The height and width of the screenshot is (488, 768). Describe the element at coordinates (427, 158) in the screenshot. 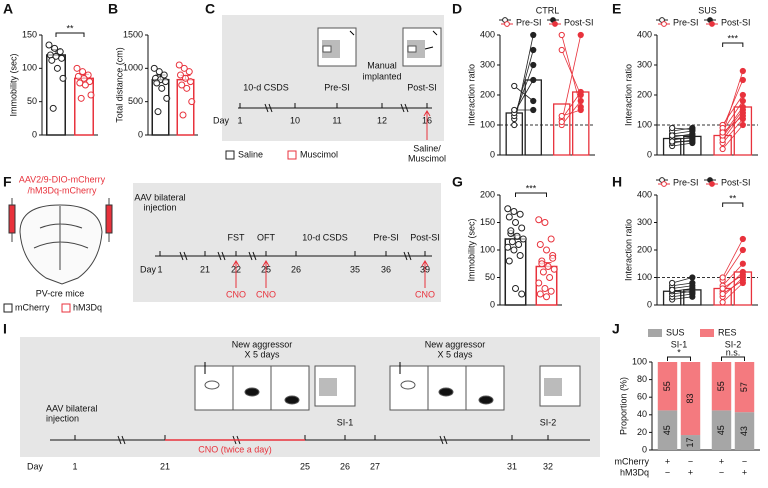

I see `treatment: Muscimol` at that location.